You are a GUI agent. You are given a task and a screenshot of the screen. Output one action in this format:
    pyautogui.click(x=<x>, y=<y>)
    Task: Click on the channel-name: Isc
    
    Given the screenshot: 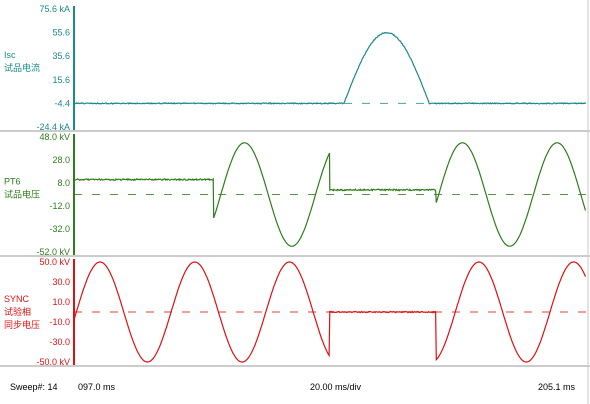 What is the action you would take?
    pyautogui.click(x=10, y=55)
    